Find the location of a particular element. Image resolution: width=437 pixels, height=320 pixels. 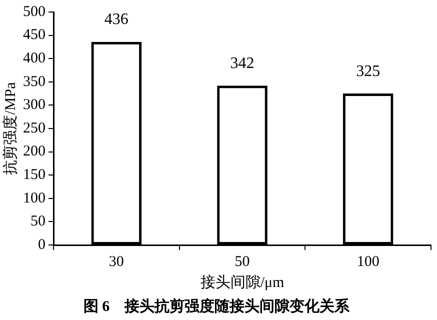

y-tick-label: 350 is located at coordinates (34, 82).